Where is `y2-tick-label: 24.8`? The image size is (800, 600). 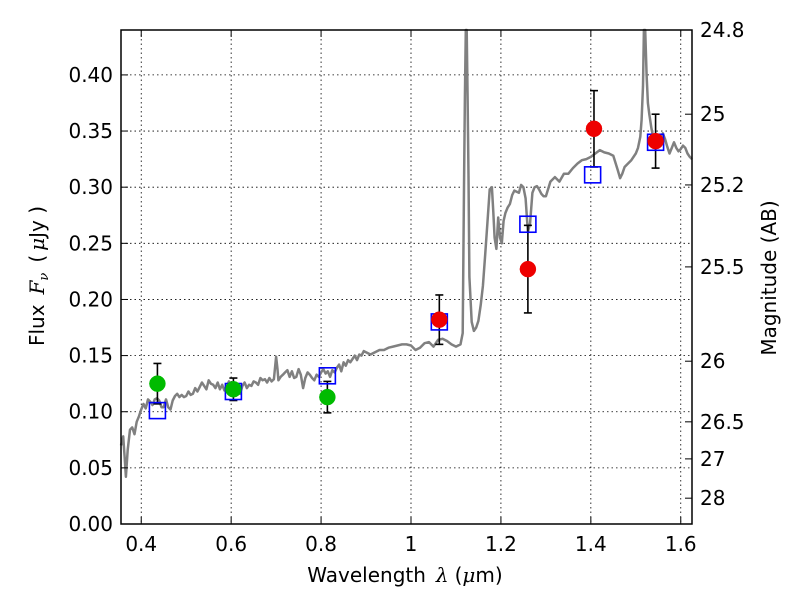 y2-tick-label: 24.8 is located at coordinates (722, 30).